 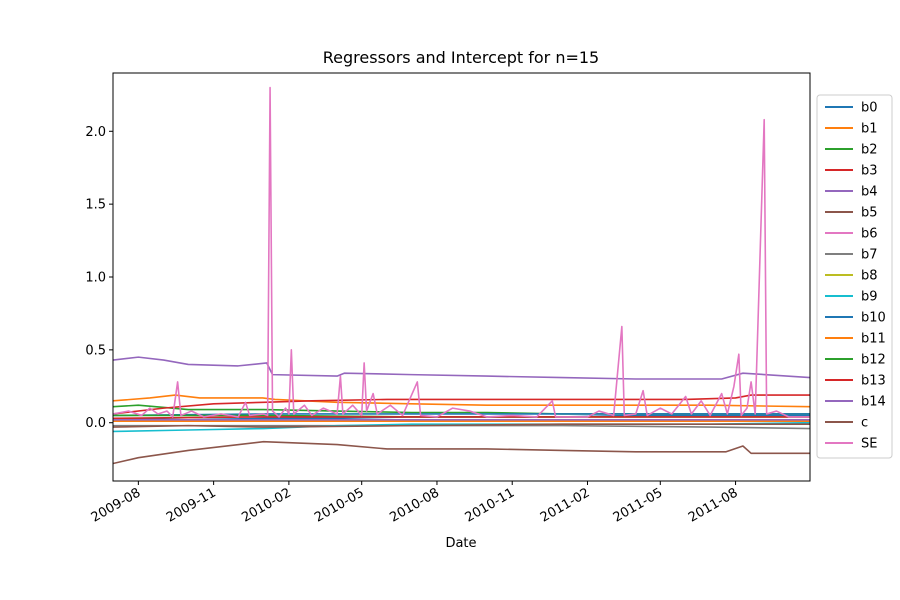 What do you see at coordinates (461, 57) in the screenshot?
I see `chart-title: Regressors and Intercept for n=15` at bounding box center [461, 57].